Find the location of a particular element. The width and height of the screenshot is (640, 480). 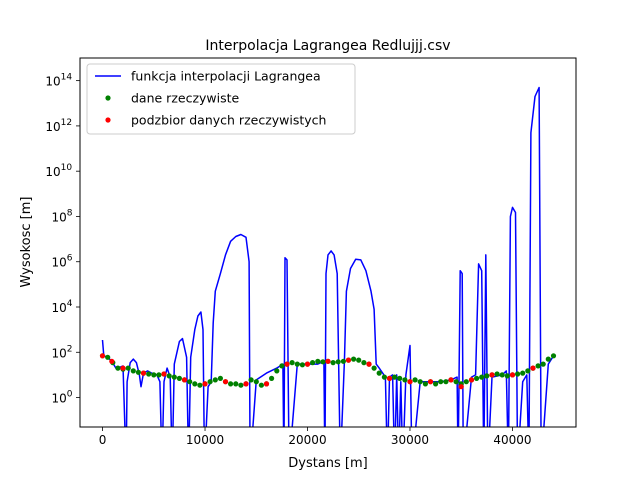

legend-label: dane rzeczywiste is located at coordinates (185, 98).